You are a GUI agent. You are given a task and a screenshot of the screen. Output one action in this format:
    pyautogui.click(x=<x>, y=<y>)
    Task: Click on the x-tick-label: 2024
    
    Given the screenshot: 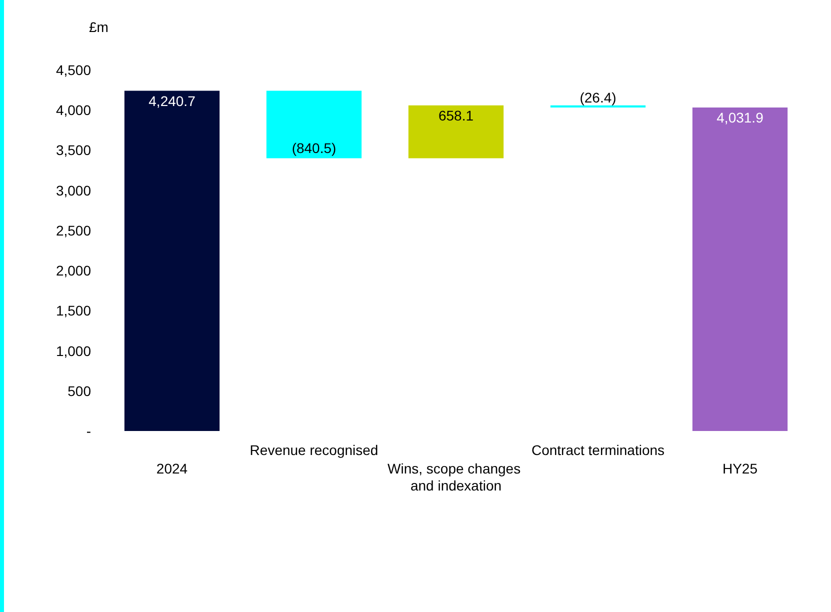 What is the action you would take?
    pyautogui.click(x=172, y=468)
    